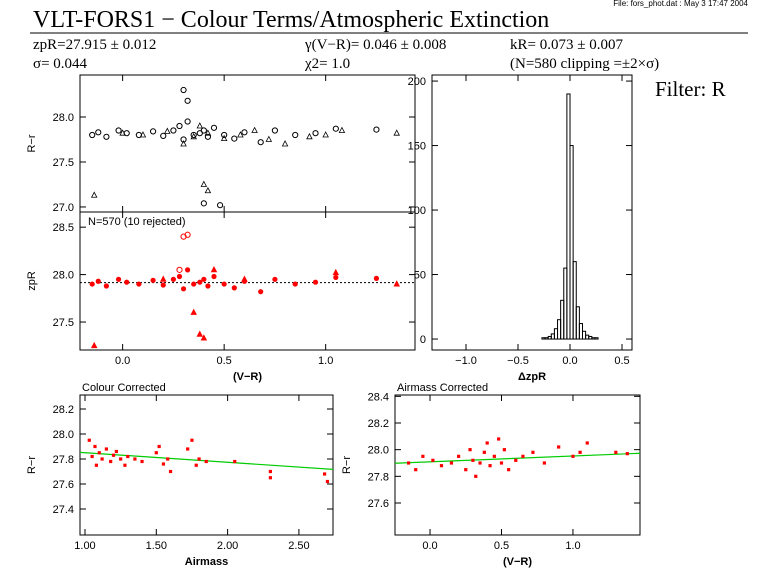  Describe the element at coordinates (420, 276) in the screenshot. I see `y-tick-label: 50` at that location.